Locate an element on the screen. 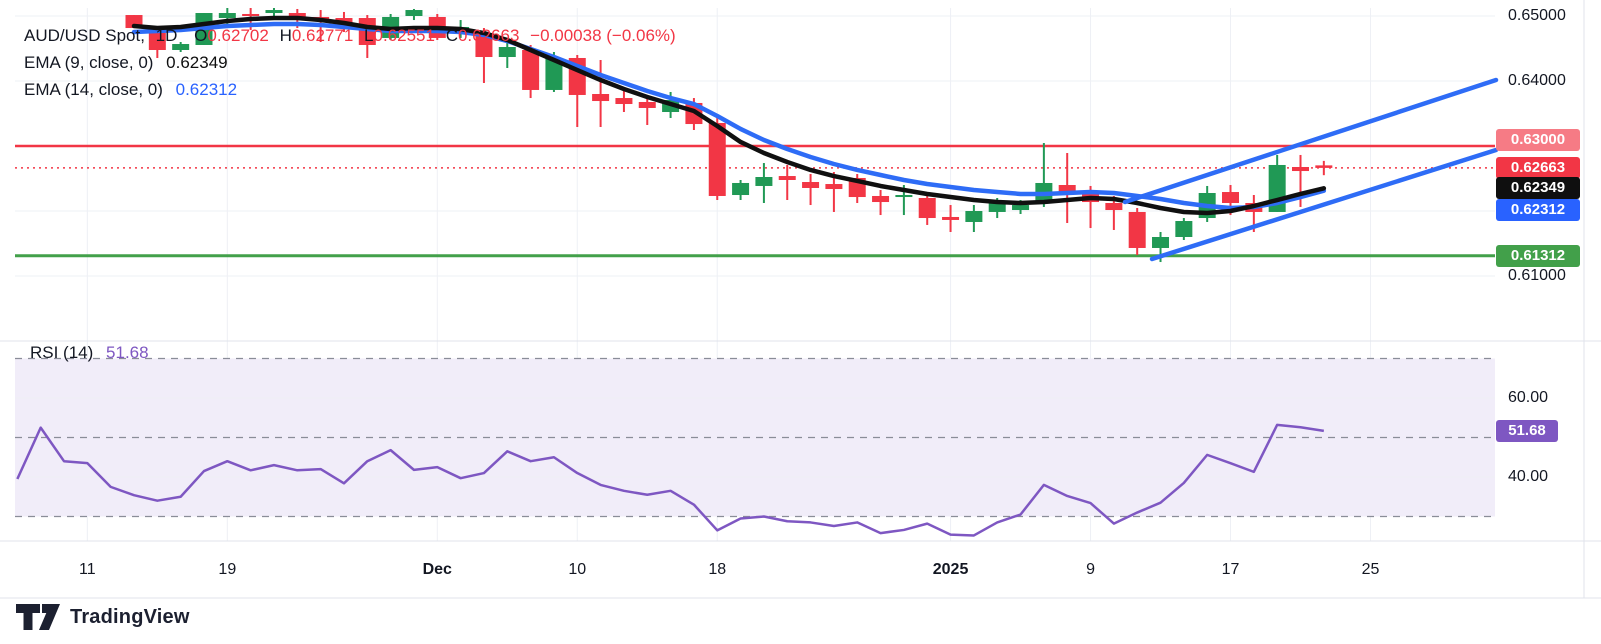 This screenshot has width=1601, height=644. tradingview-logo: TradingView is located at coordinates (103, 617).